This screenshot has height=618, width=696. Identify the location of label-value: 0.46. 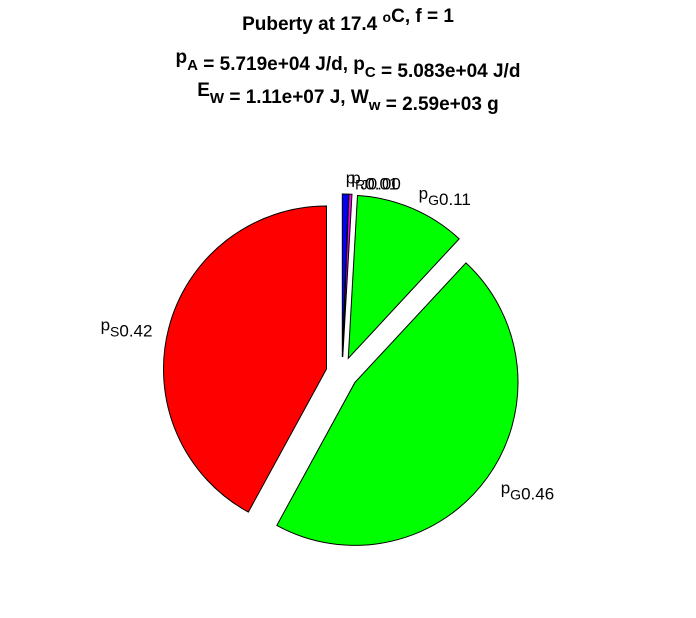
(537, 493).